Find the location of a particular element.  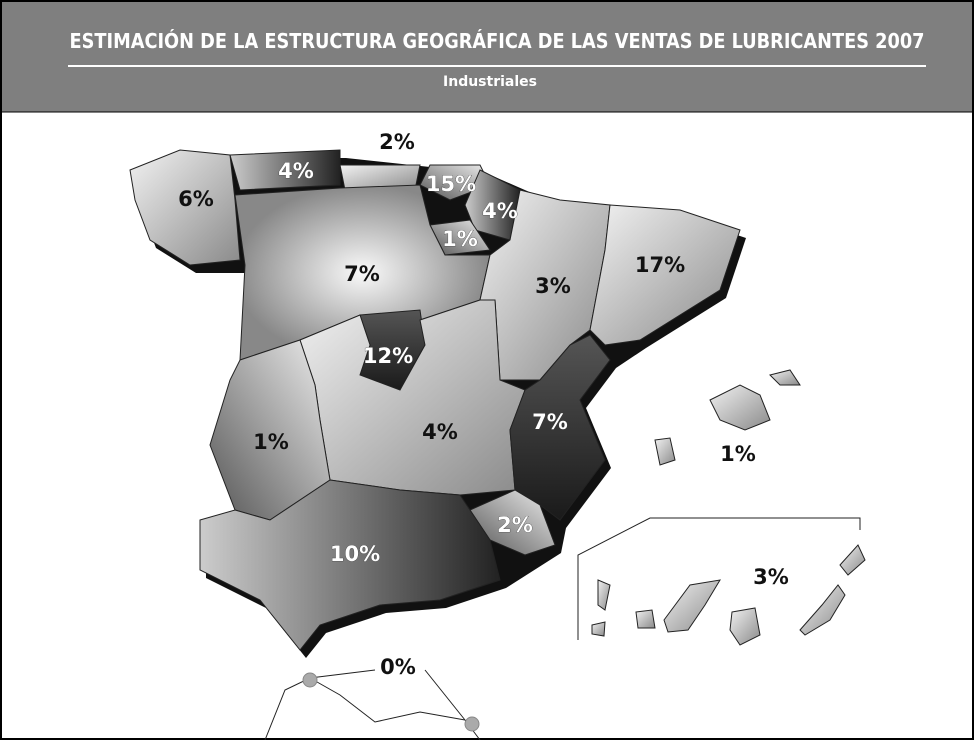

header-band is located at coordinates (487, 57).